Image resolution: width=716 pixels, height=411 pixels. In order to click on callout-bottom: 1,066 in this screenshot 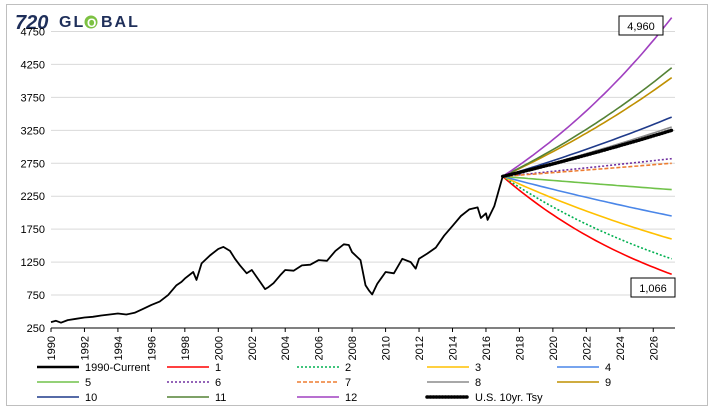, I will do `click(653, 287)`.